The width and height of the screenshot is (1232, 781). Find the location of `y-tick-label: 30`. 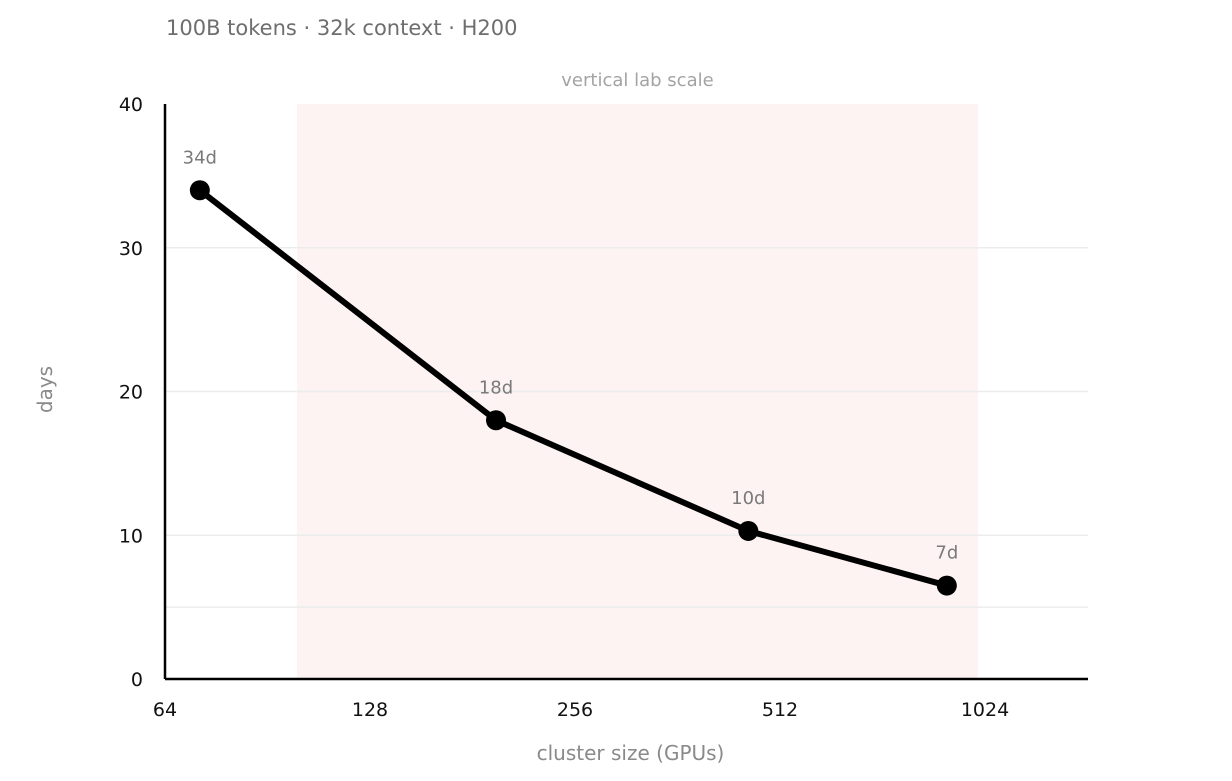

y-tick-label: 30 is located at coordinates (131, 249).